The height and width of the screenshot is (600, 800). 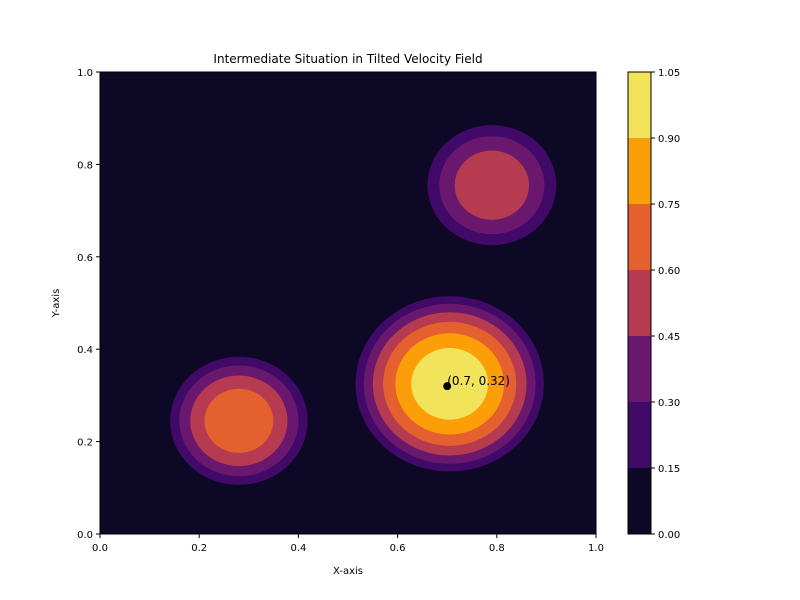 I want to click on x-tick-label: 0.4, so click(x=298, y=548).